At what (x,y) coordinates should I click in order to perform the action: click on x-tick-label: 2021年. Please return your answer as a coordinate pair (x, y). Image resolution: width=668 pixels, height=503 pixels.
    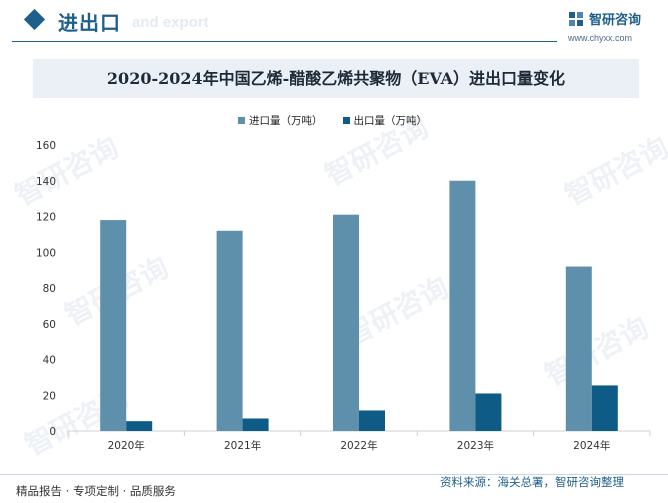
    Looking at the image, I should click on (242, 445).